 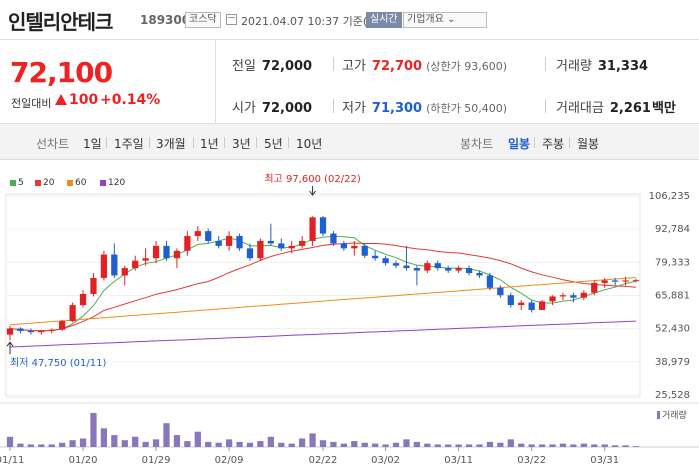 What do you see at coordinates (273, 144) in the screenshot?
I see `tab-5y: 5년` at bounding box center [273, 144].